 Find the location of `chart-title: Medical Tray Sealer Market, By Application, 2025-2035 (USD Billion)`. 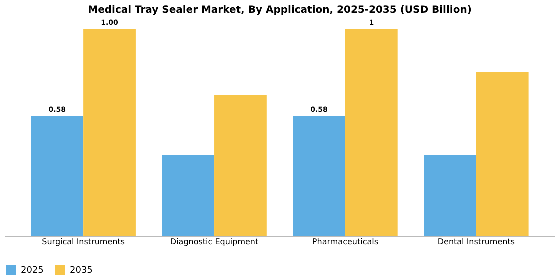

chart-title: Medical Tray Sealer Market, By Application, 2025-2035 (USD Billion) is located at coordinates (280, 10).